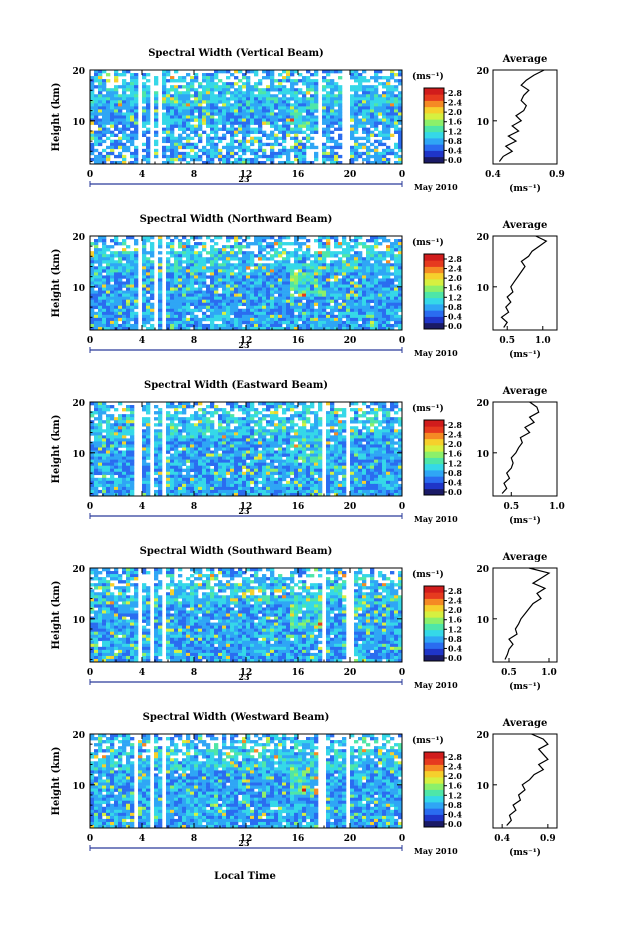 Image resolution: width=621 pixels, height=929 pixels. What do you see at coordinates (543, 341) in the screenshot?
I see `average-x-tick-label: 1.0` at bounding box center [543, 341].